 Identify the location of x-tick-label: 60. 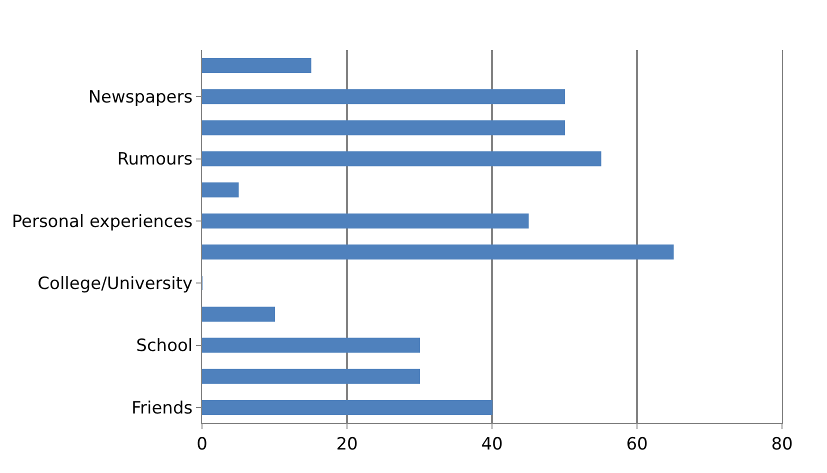
(637, 444).